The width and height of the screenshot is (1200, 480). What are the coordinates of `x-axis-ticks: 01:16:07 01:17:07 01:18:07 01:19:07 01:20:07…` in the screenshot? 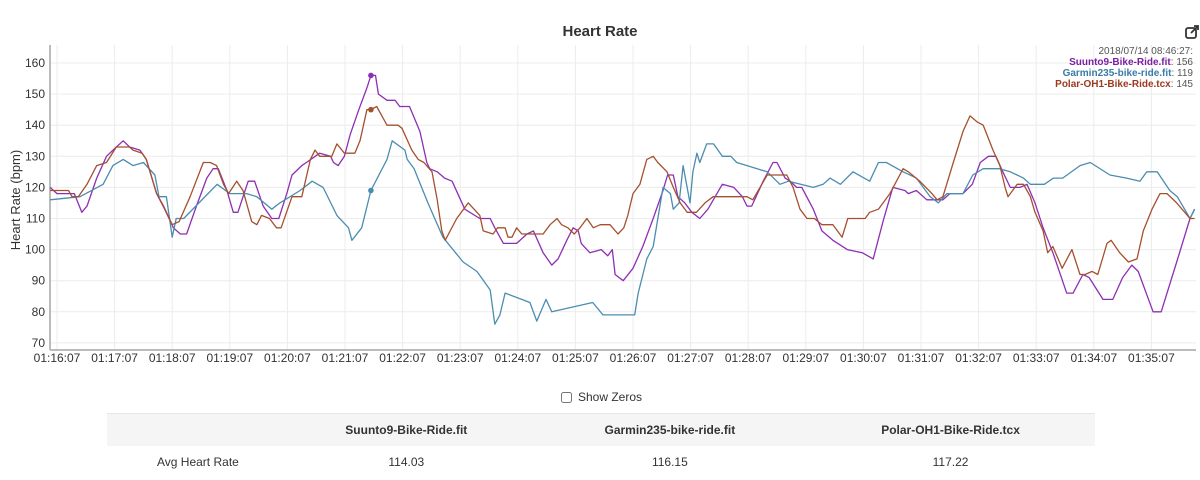 It's located at (604, 358).